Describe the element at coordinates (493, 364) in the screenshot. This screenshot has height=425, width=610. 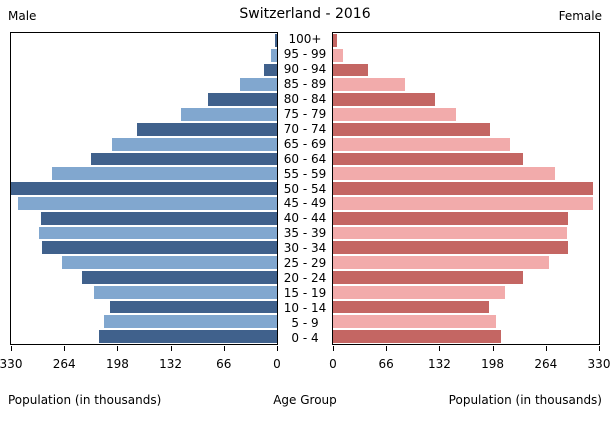
I see `female-tick-label-198: 198` at that location.